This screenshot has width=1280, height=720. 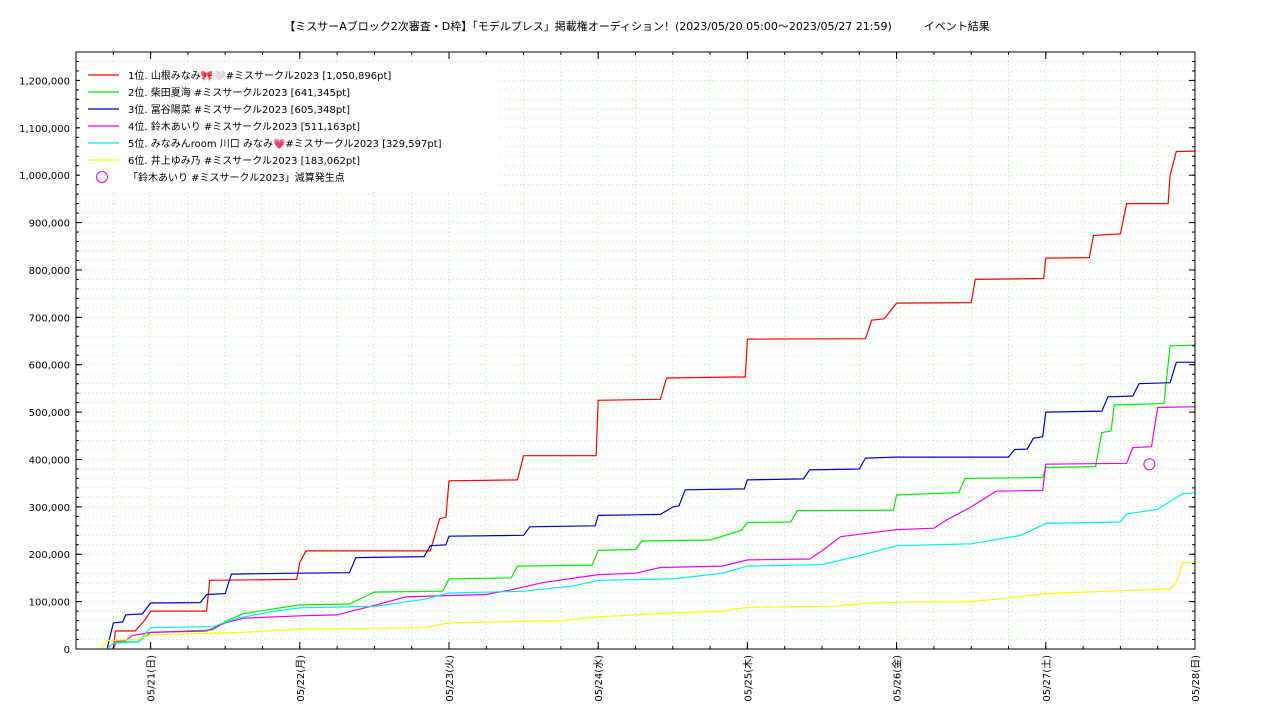 What do you see at coordinates (259, 75) in the screenshot?
I see `legend-label-1: 1位. 山根みなみ🎀🤍#ミスサークル2023 [1,050,896pt]` at bounding box center [259, 75].